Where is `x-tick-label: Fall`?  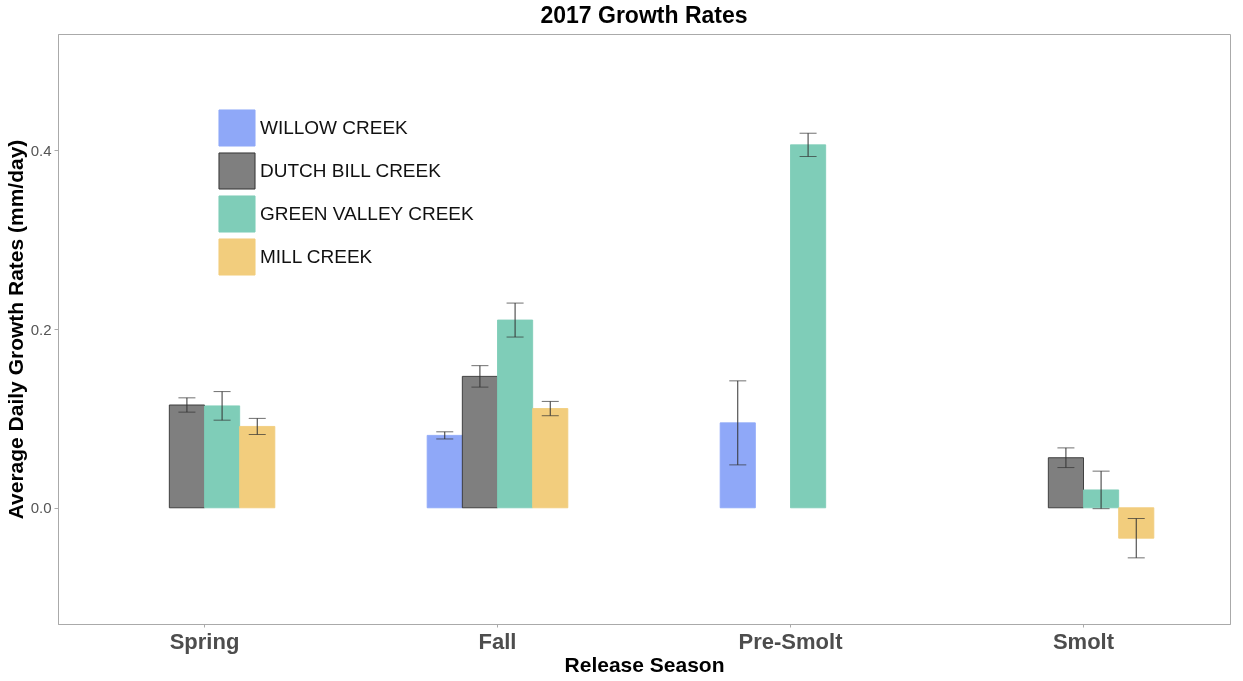 x-tick-label: Fall is located at coordinates (497, 641).